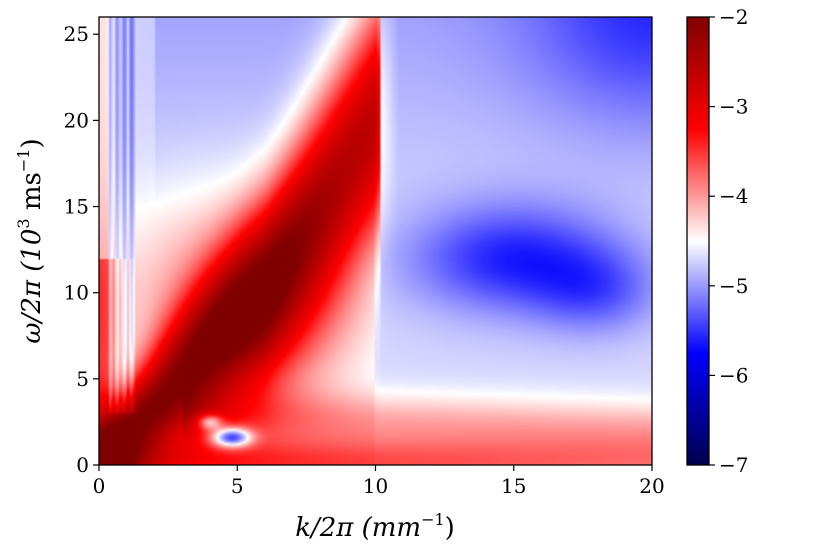 The height and width of the screenshot is (554, 831). What do you see at coordinates (733, 375) in the screenshot?
I see `colorbar-tick-label: −6` at bounding box center [733, 375].